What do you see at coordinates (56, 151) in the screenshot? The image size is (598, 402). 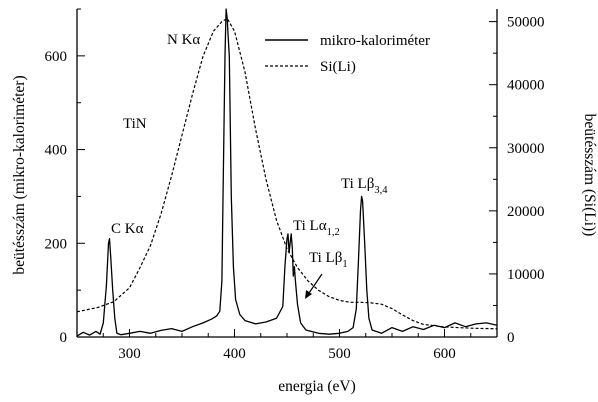 I see `left-y-tick-label: 400` at bounding box center [56, 151].